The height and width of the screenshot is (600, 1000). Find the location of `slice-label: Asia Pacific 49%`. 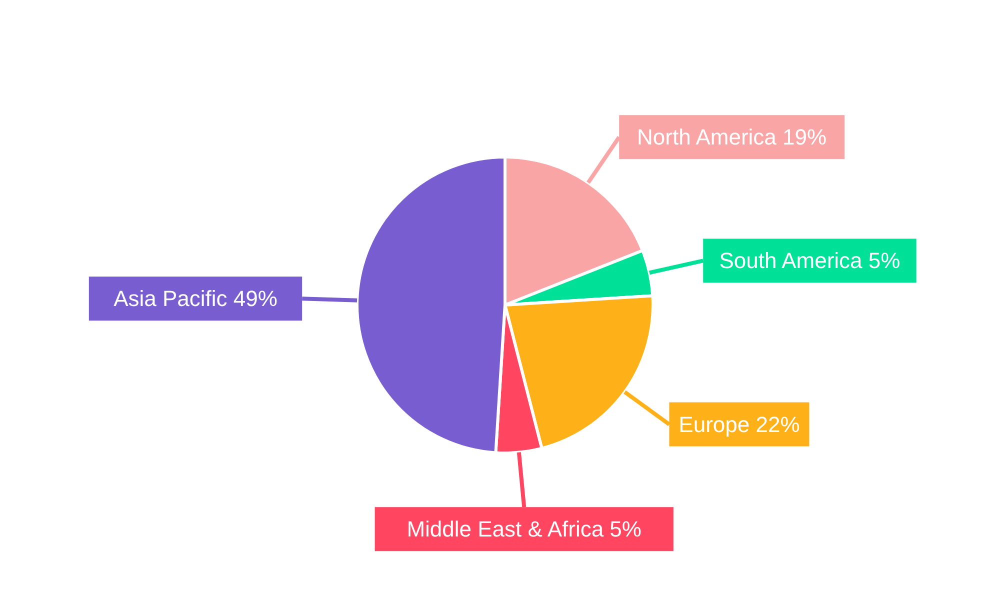

slice-label: Asia Pacific 49% is located at coordinates (196, 299).